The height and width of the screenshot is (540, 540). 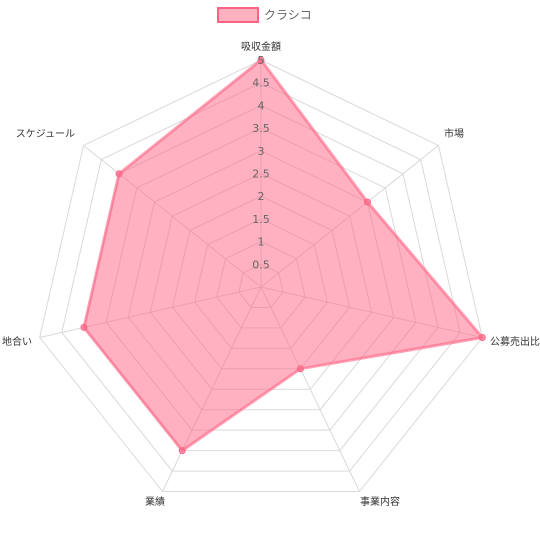 I want to click on axis-label-1: 市場, so click(x=454, y=133).